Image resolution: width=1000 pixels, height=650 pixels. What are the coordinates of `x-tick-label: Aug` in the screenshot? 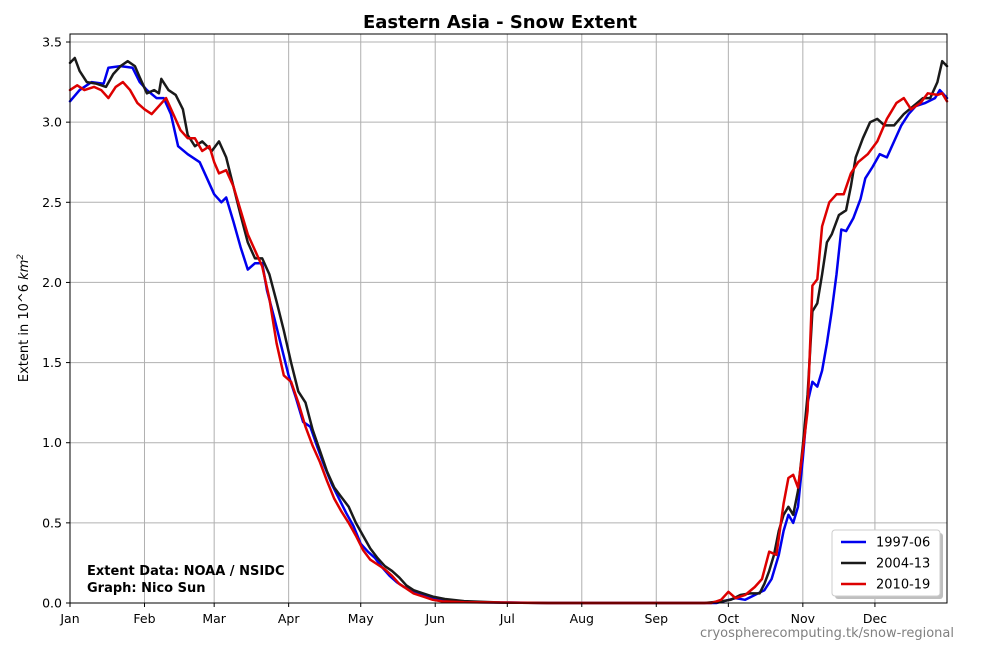 It's located at (582, 618).